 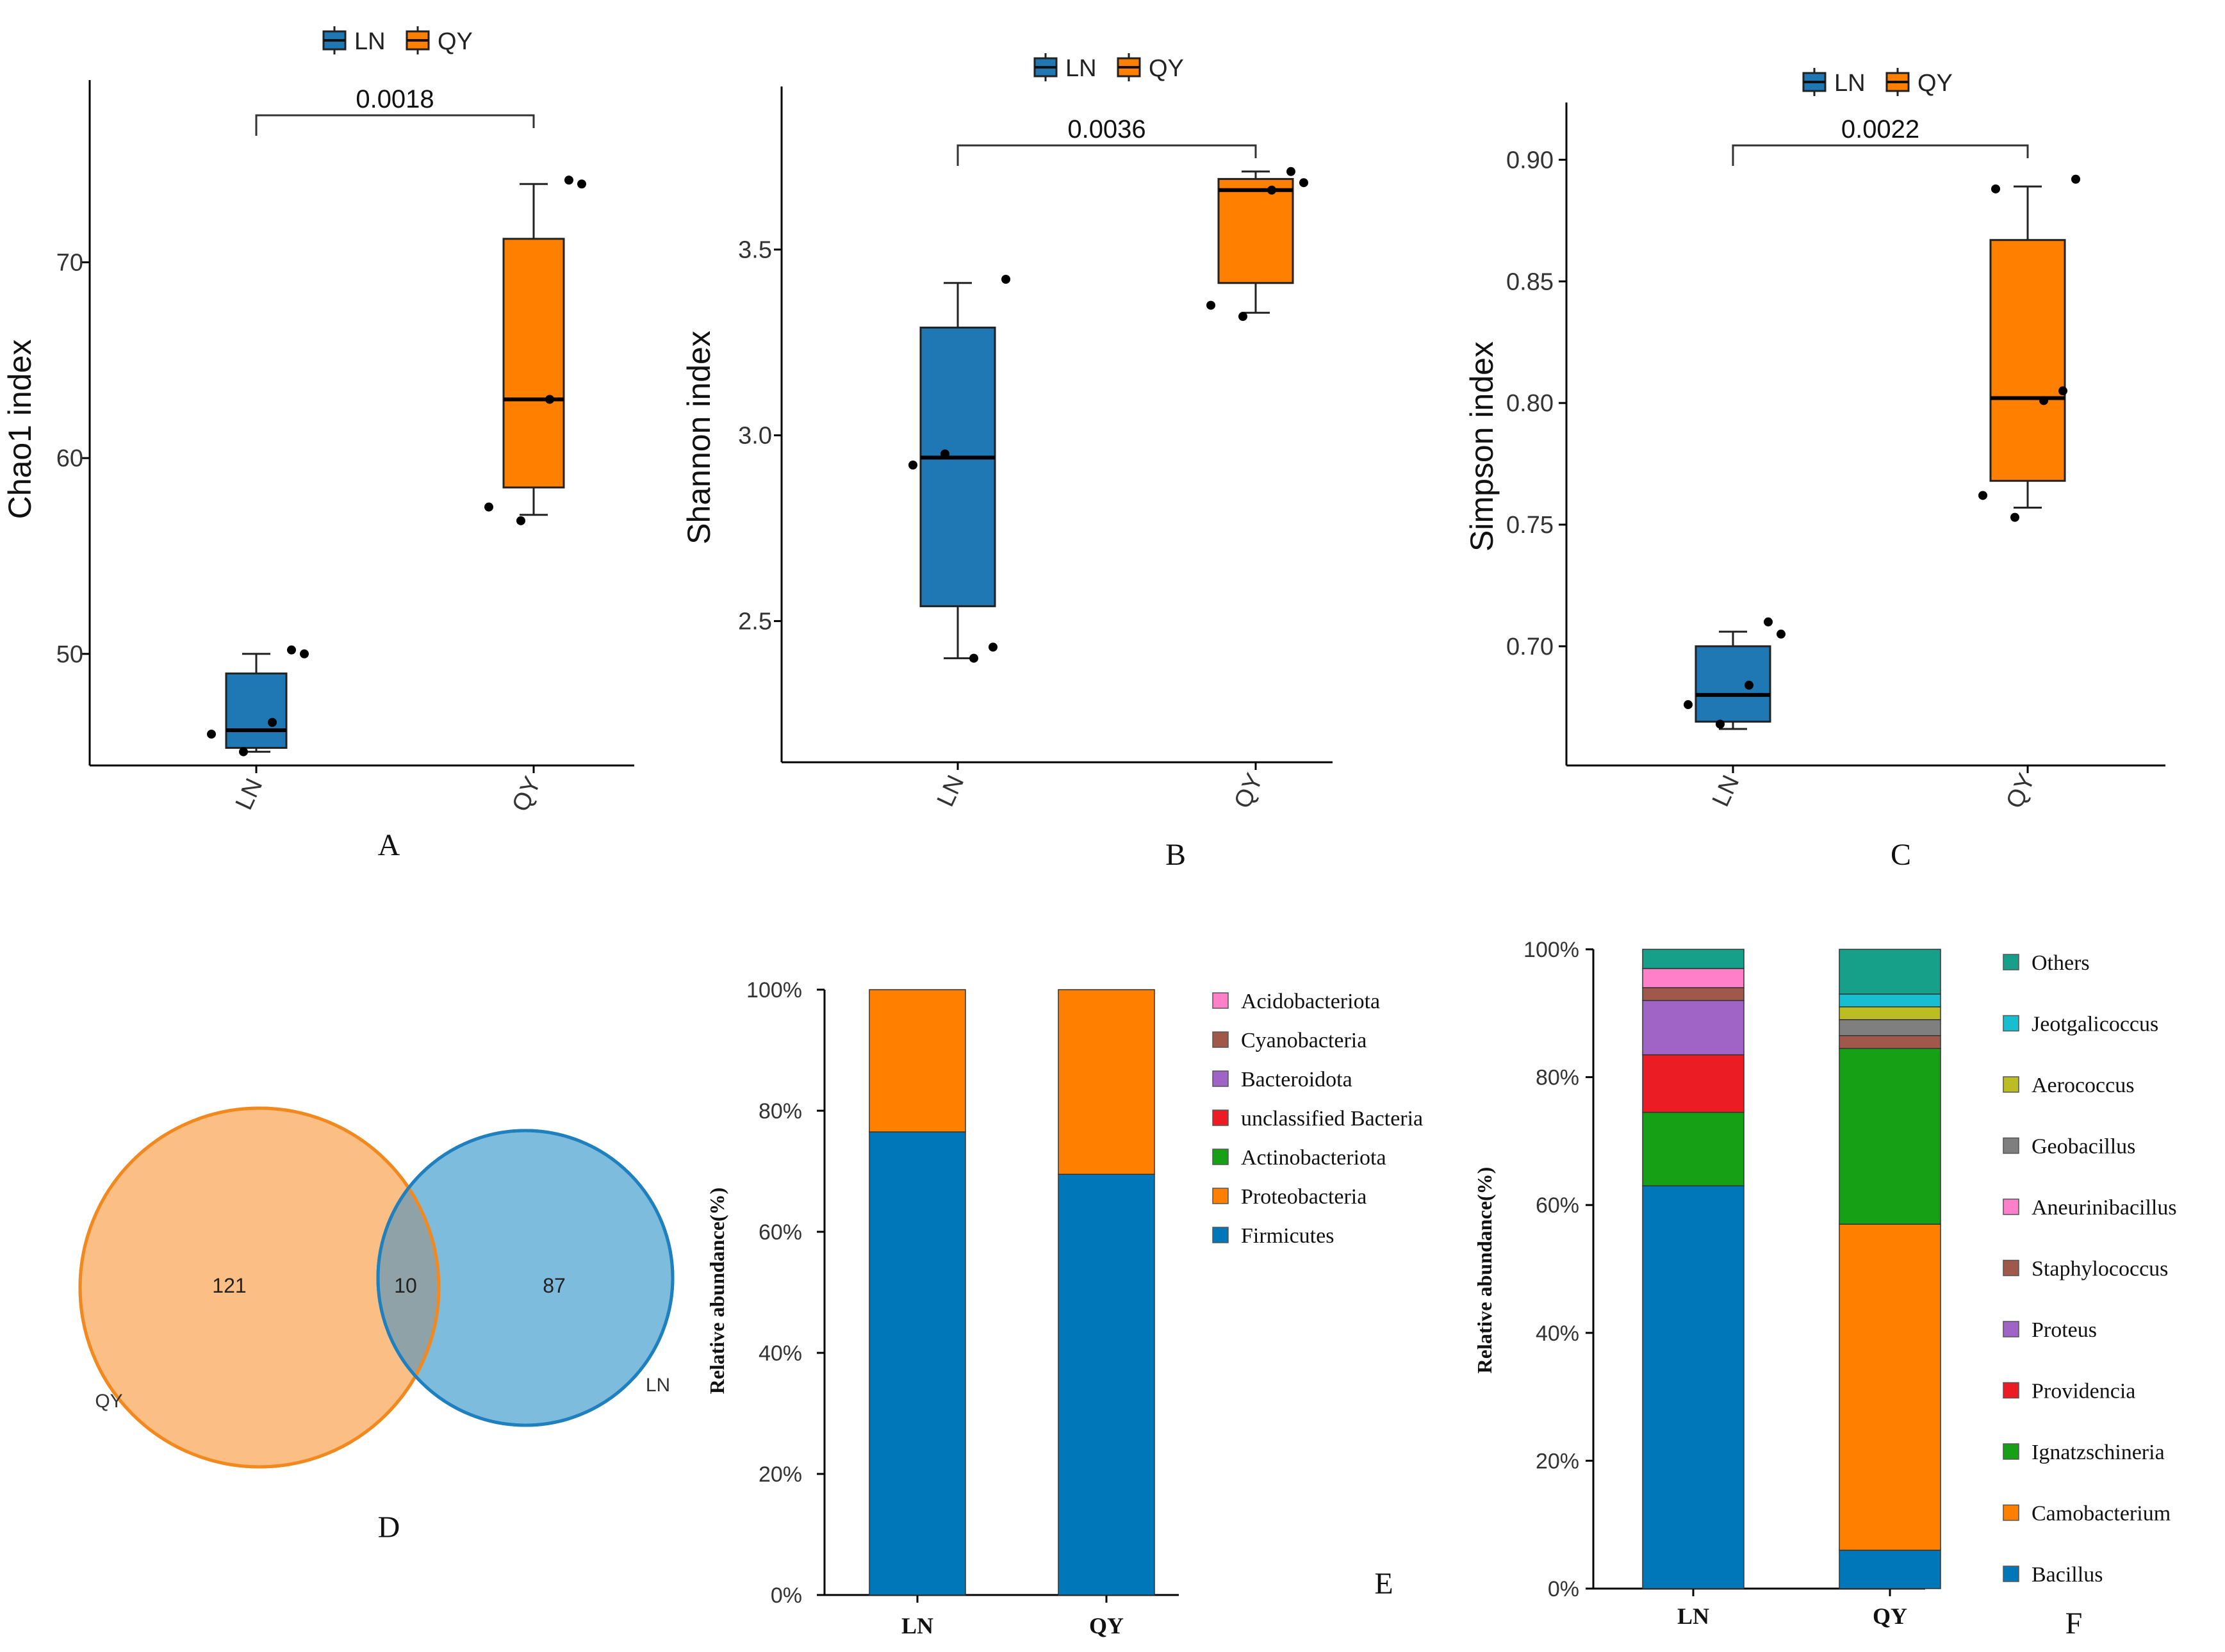 I want to click on p-value-label: 0.0018, so click(x=395, y=99).